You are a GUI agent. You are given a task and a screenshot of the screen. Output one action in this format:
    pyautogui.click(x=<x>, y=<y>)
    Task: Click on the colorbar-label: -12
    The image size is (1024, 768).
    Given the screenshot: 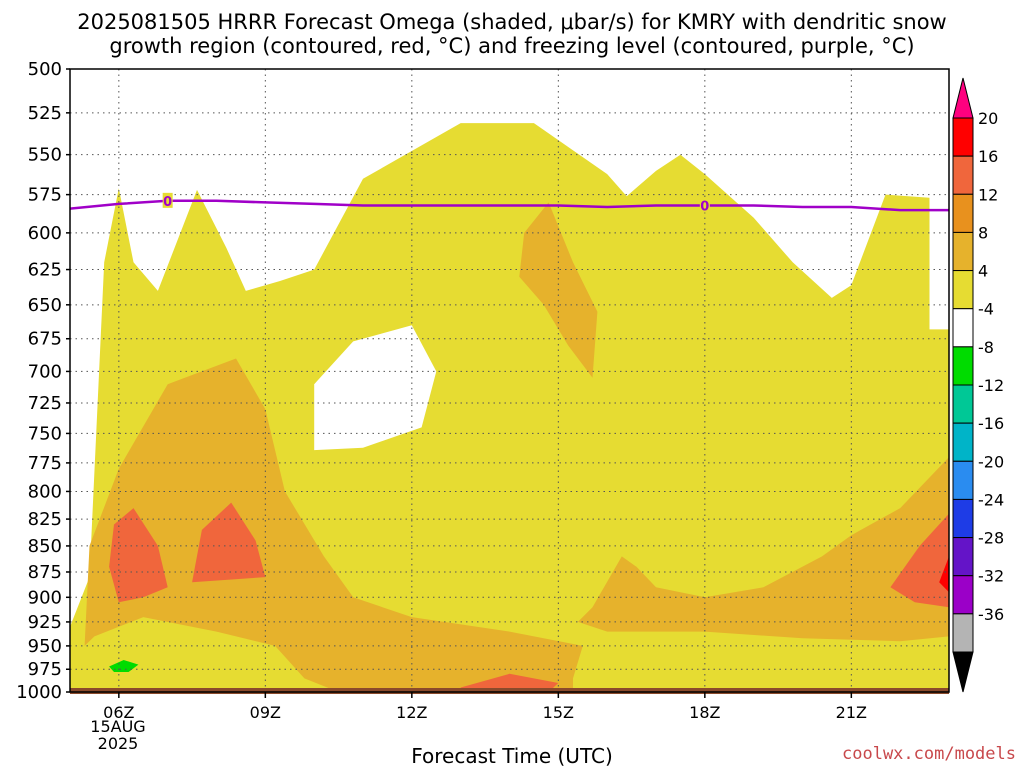 What is the action you would take?
    pyautogui.click(x=991, y=385)
    